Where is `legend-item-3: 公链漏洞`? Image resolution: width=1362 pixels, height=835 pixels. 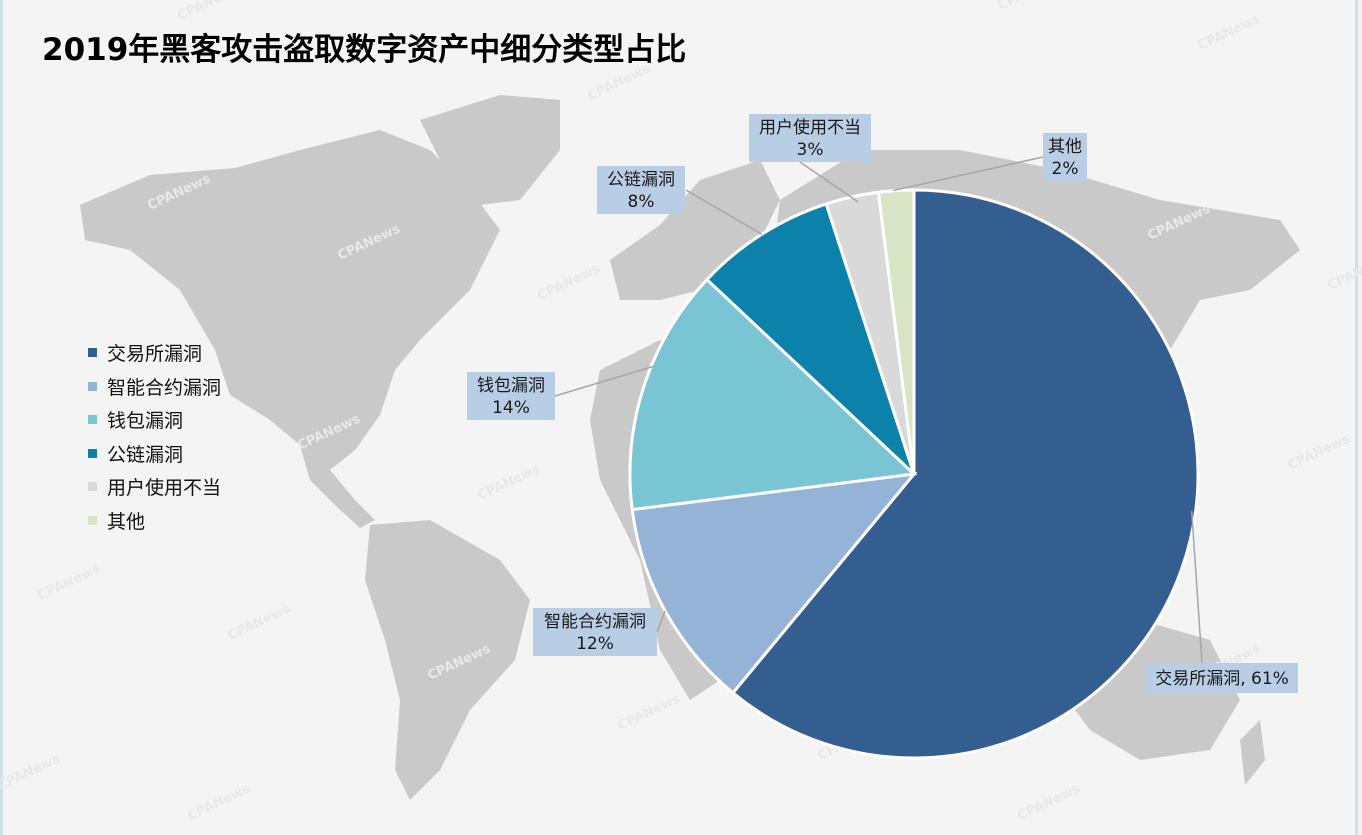
legend-item-3: 公链漏洞 is located at coordinates (154, 454).